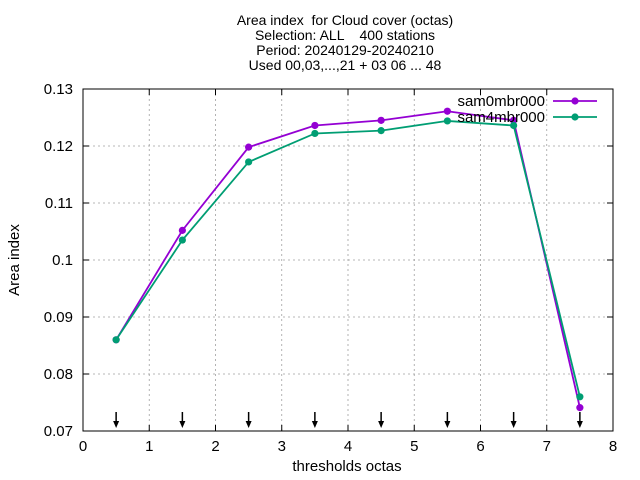 Image resolution: width=640 pixels, height=480 pixels. Describe the element at coordinates (58, 431) in the screenshot. I see `y-tick-label: 0.07` at that location.